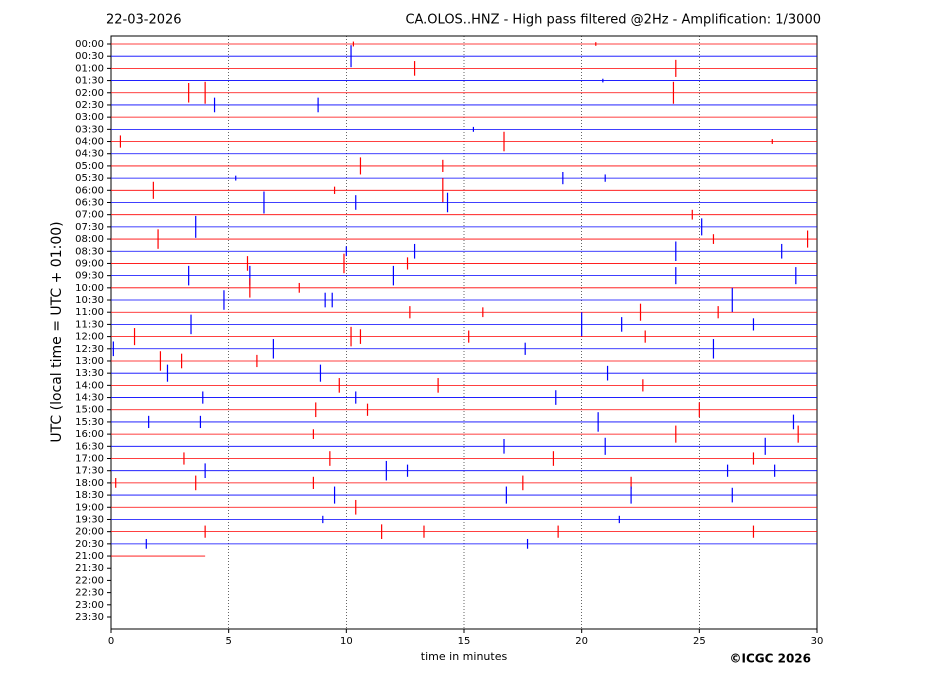 This screenshot has height=696, width=927. What do you see at coordinates (89, 263) in the screenshot?
I see `y-tick-label: 09:00` at bounding box center [89, 263].